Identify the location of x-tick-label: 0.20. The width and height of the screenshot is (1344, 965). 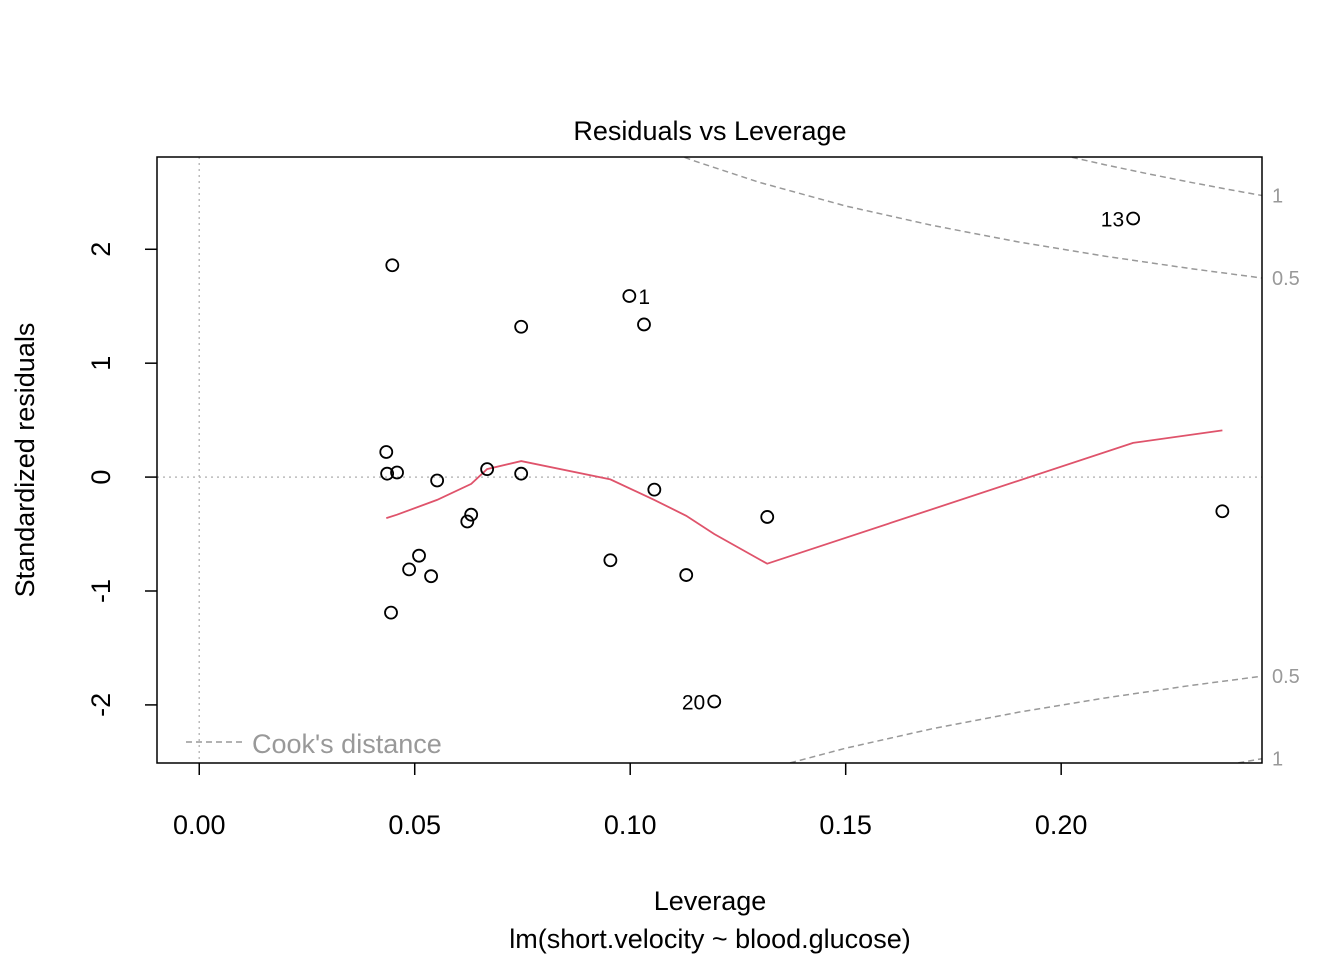
(1061, 825).